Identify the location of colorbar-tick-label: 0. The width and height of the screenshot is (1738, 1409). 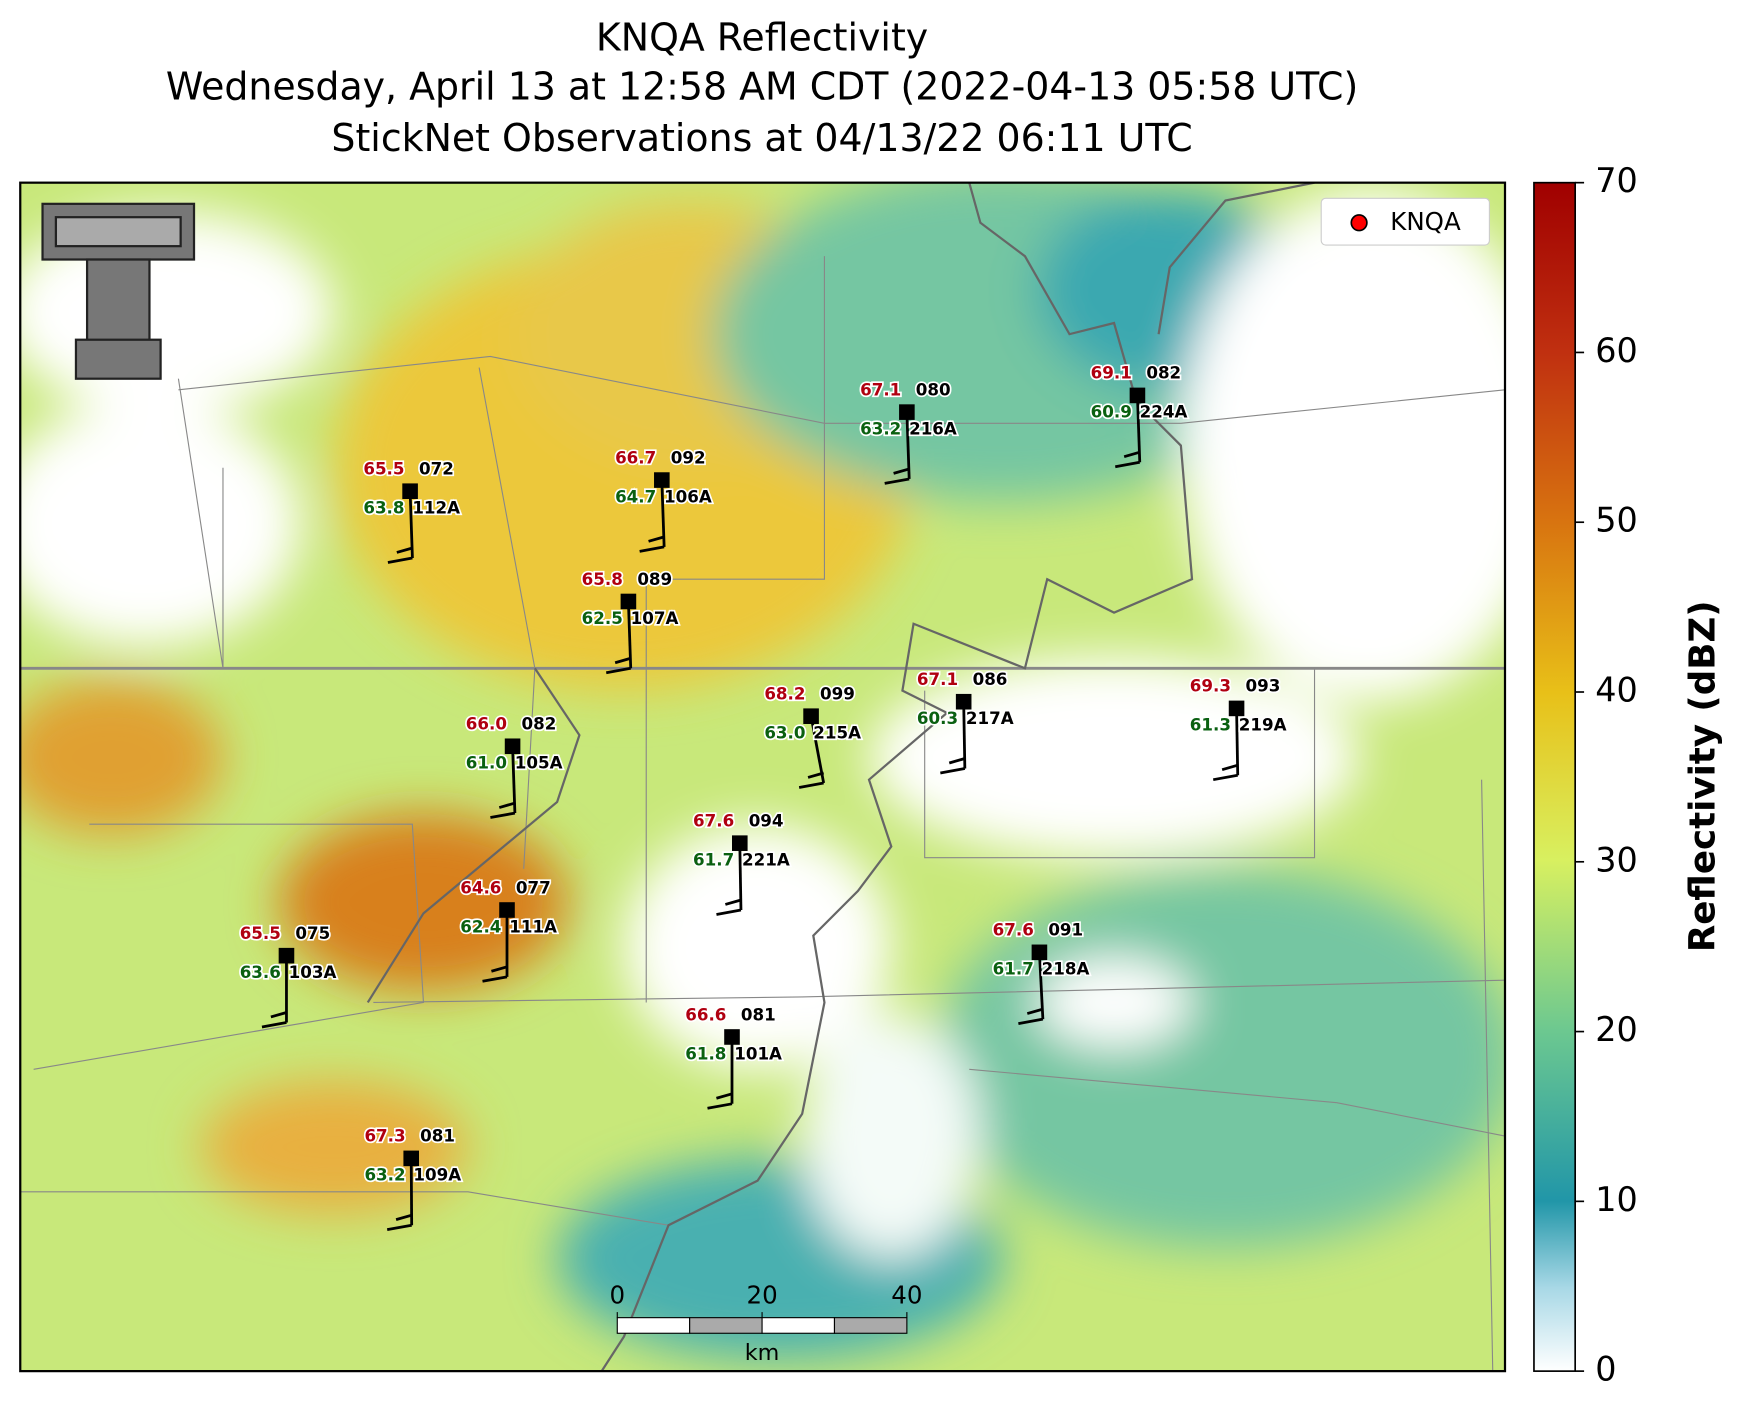
(1605, 1369).